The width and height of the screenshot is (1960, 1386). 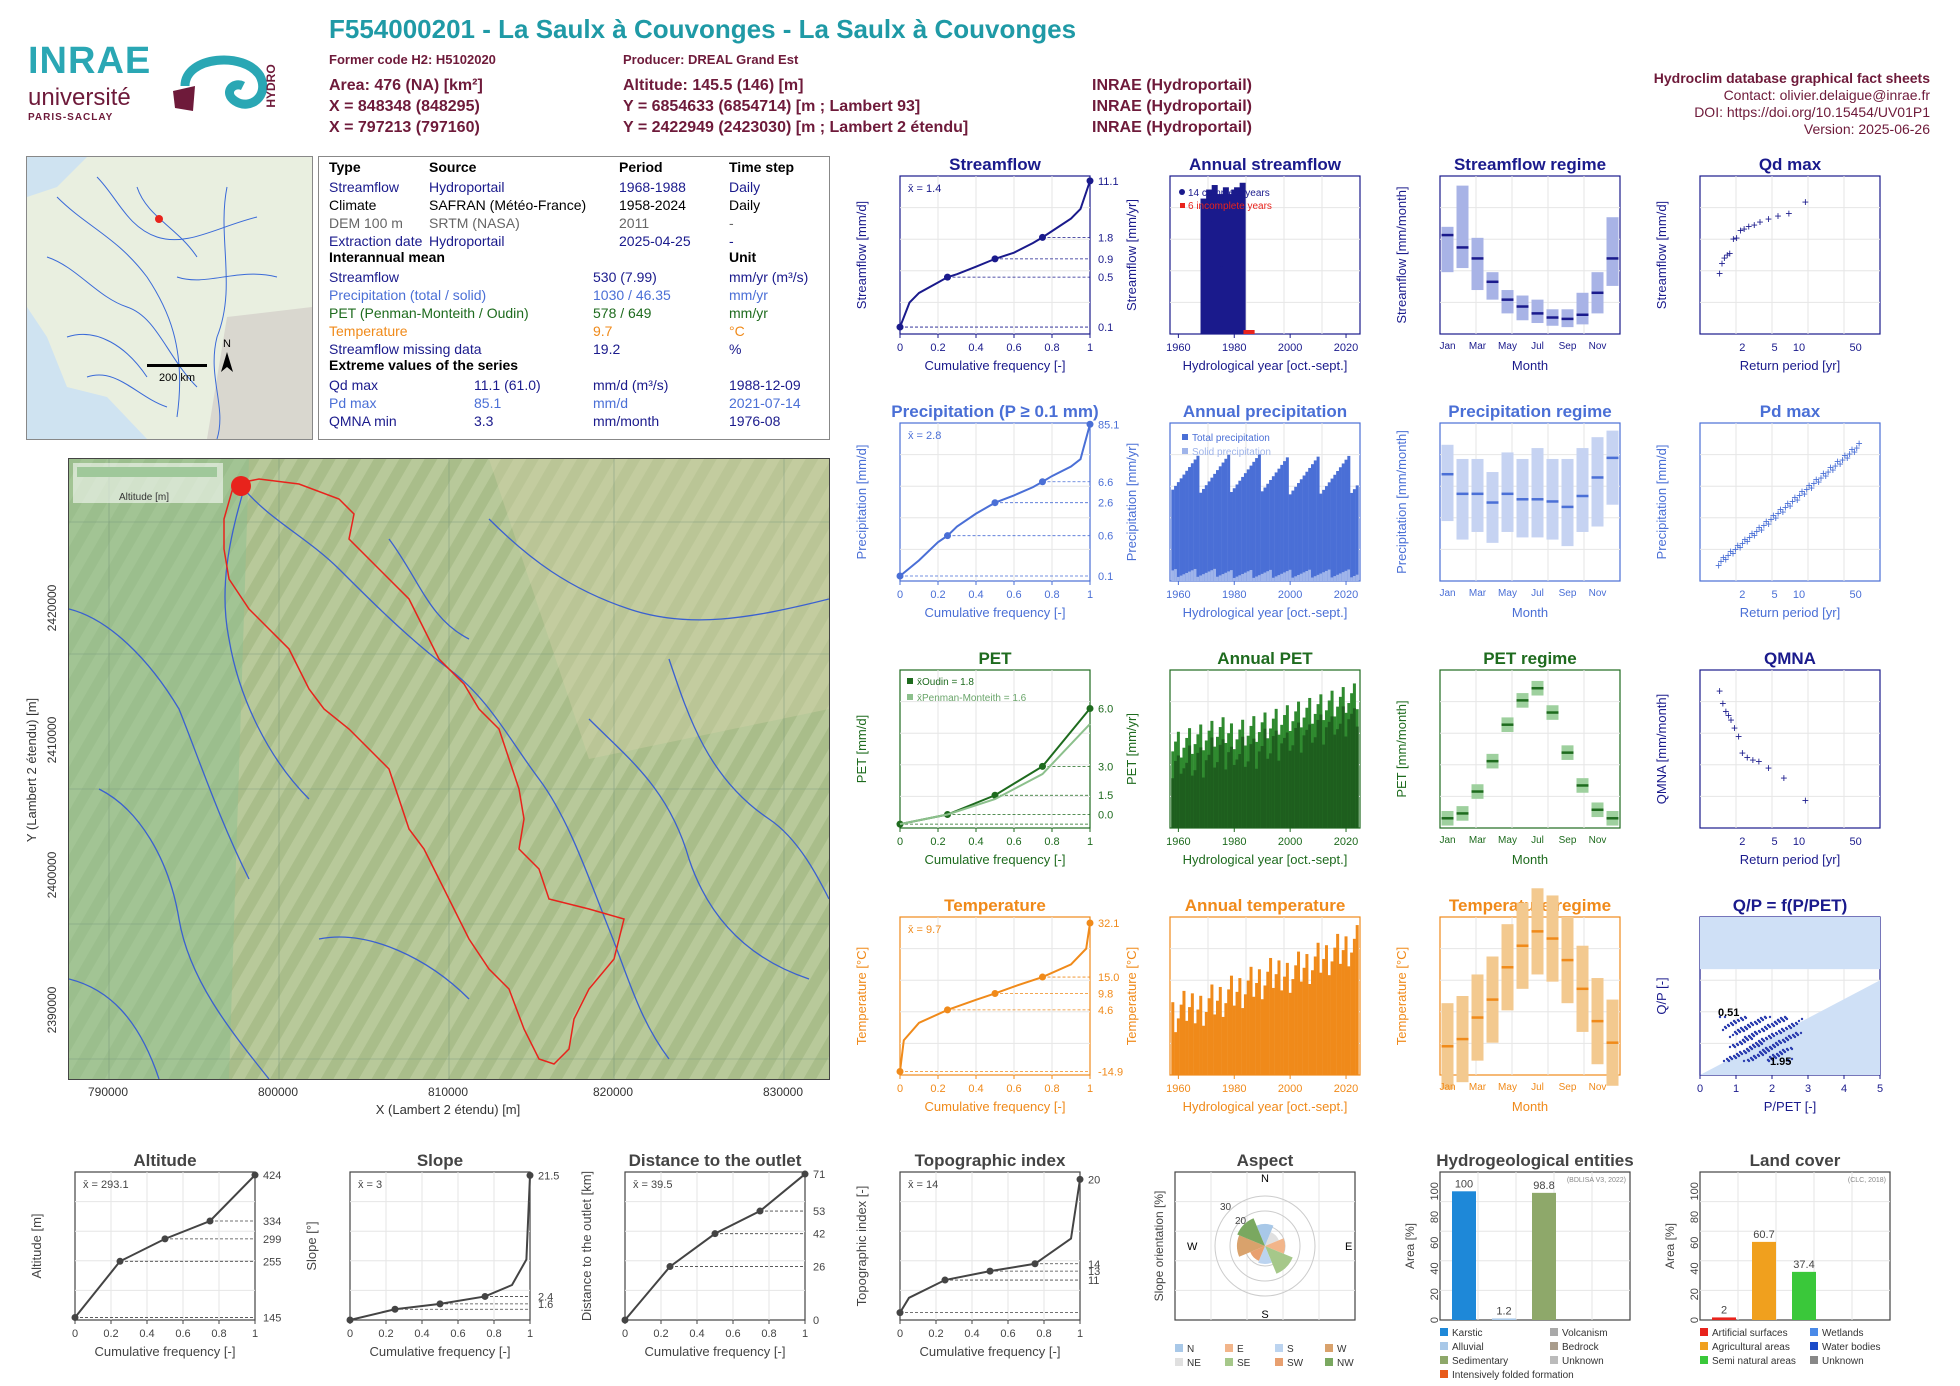 What do you see at coordinates (545, 1297) in the screenshot?
I see `slope-chart-right-label: 2.4` at bounding box center [545, 1297].